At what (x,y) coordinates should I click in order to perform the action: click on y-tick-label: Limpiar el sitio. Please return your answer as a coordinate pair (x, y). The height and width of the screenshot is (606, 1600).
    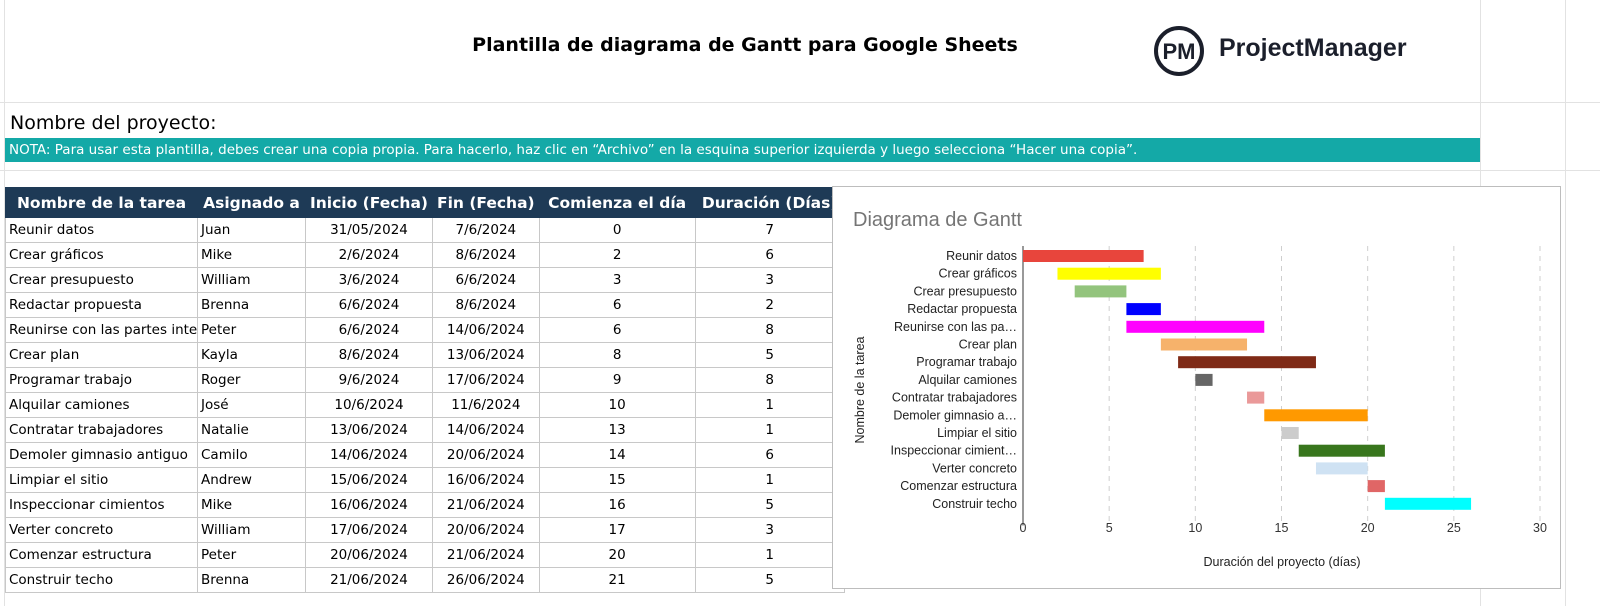
    Looking at the image, I should click on (977, 433).